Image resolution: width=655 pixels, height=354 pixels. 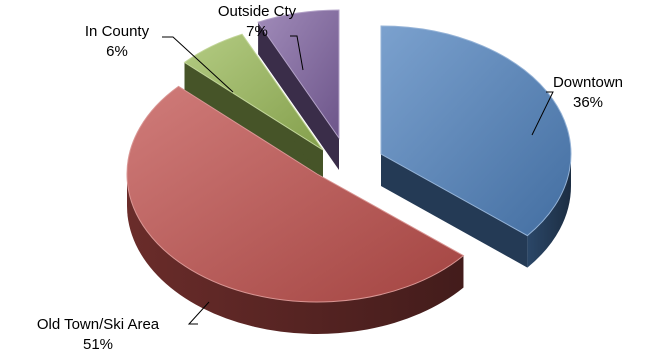 I want to click on slice-incounty, so click(x=253, y=108).